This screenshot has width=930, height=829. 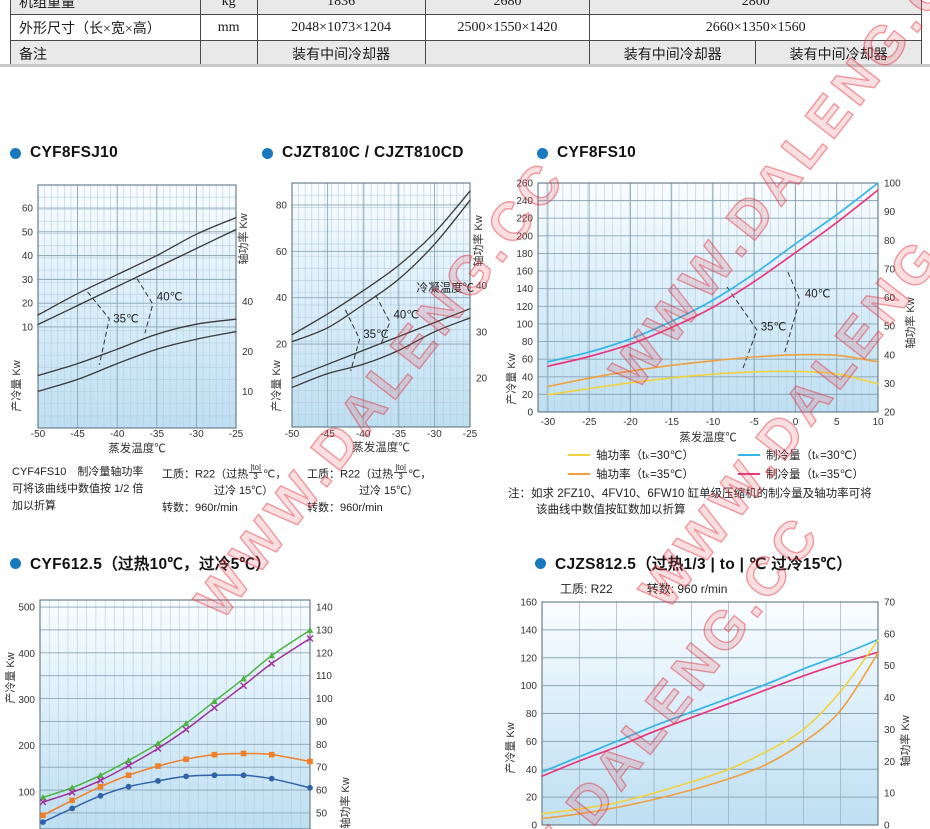 I want to click on note-line: 转数：960r/min, so click(x=200, y=508).